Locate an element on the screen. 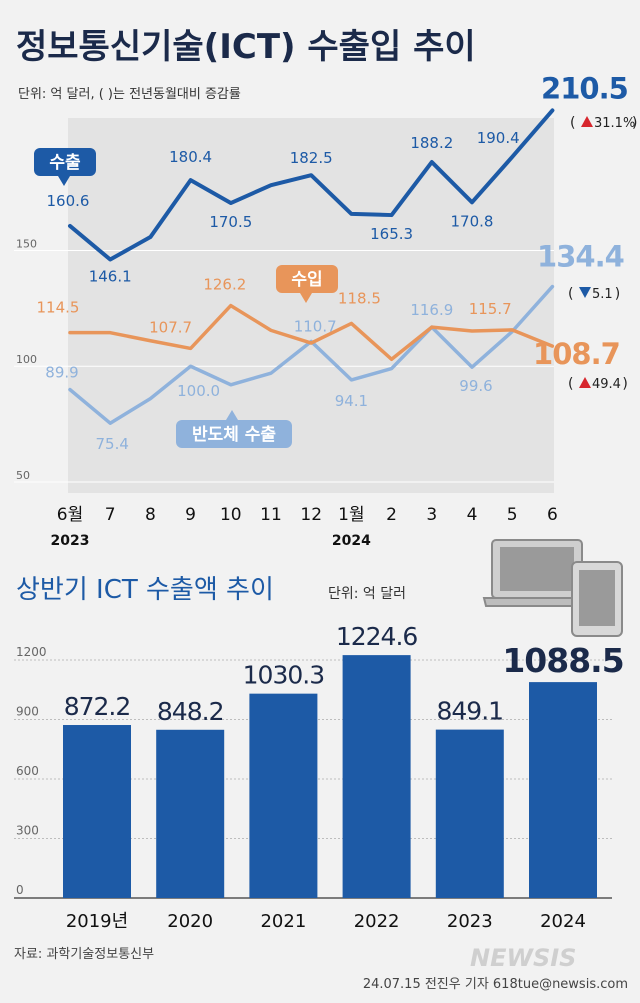  bar-value-label: 848.2 is located at coordinates (190, 711).